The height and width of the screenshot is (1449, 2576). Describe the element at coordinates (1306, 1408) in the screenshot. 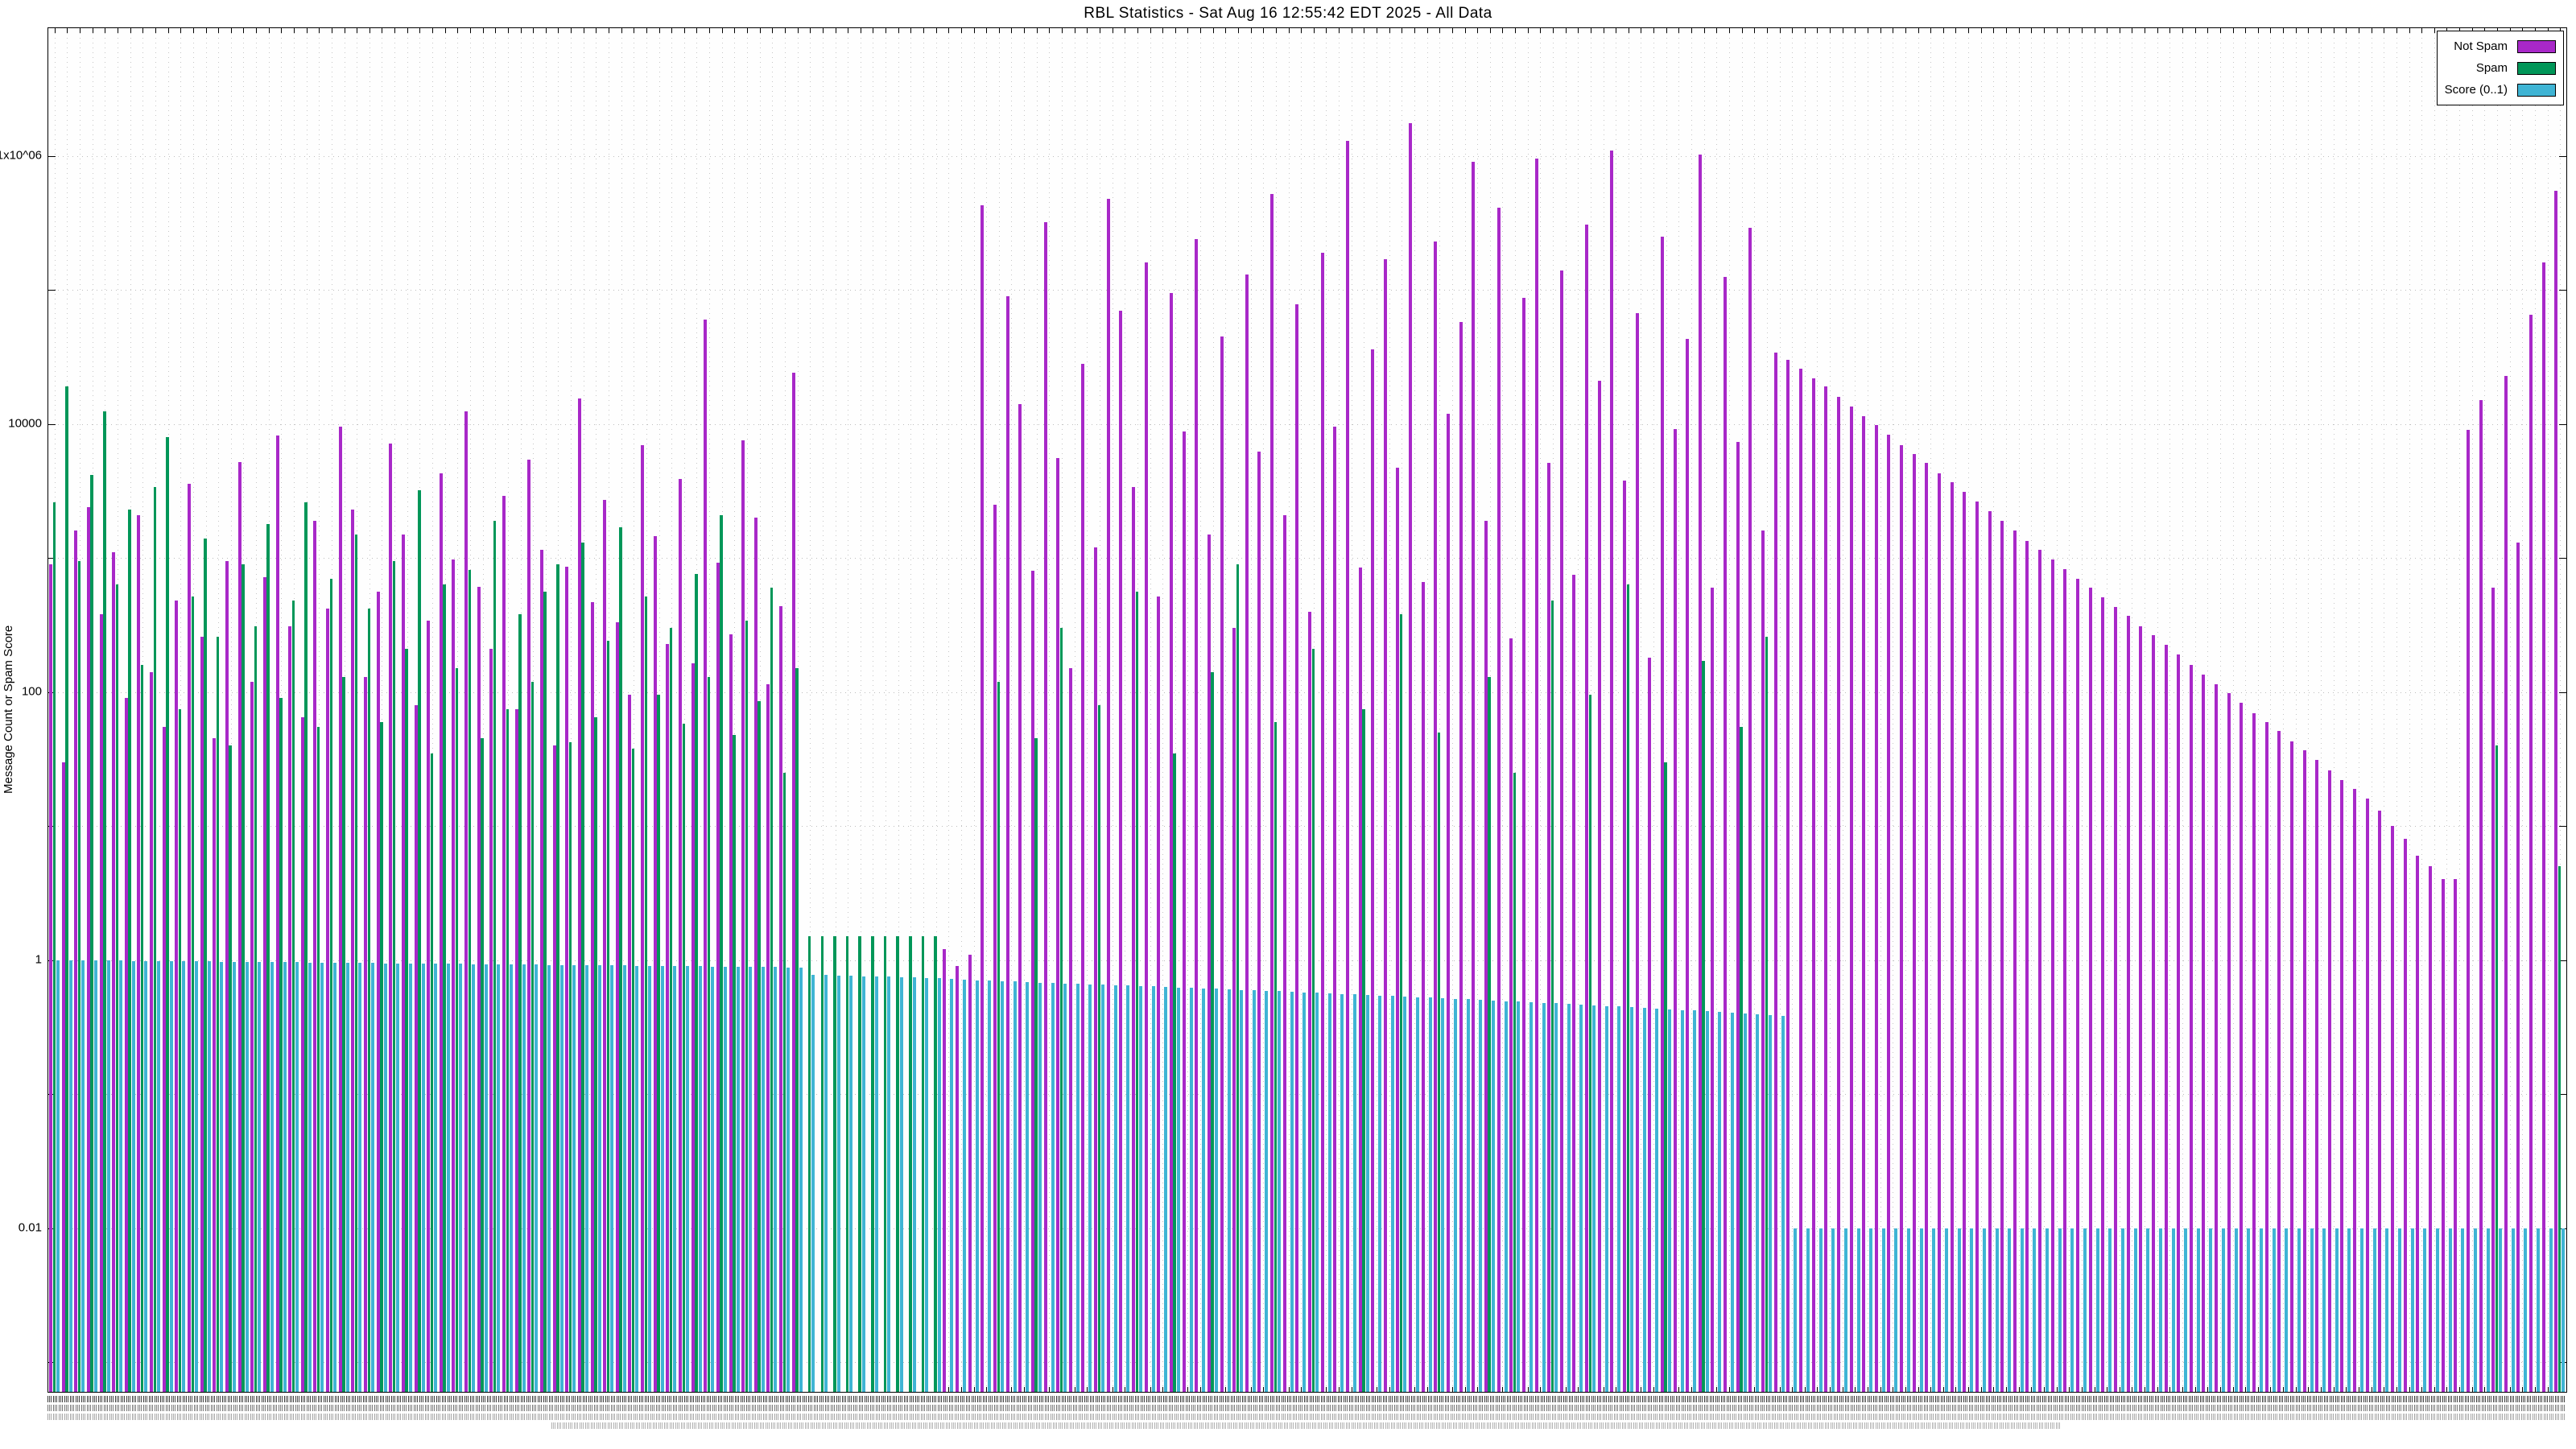

I see `x-labels-row` at that location.